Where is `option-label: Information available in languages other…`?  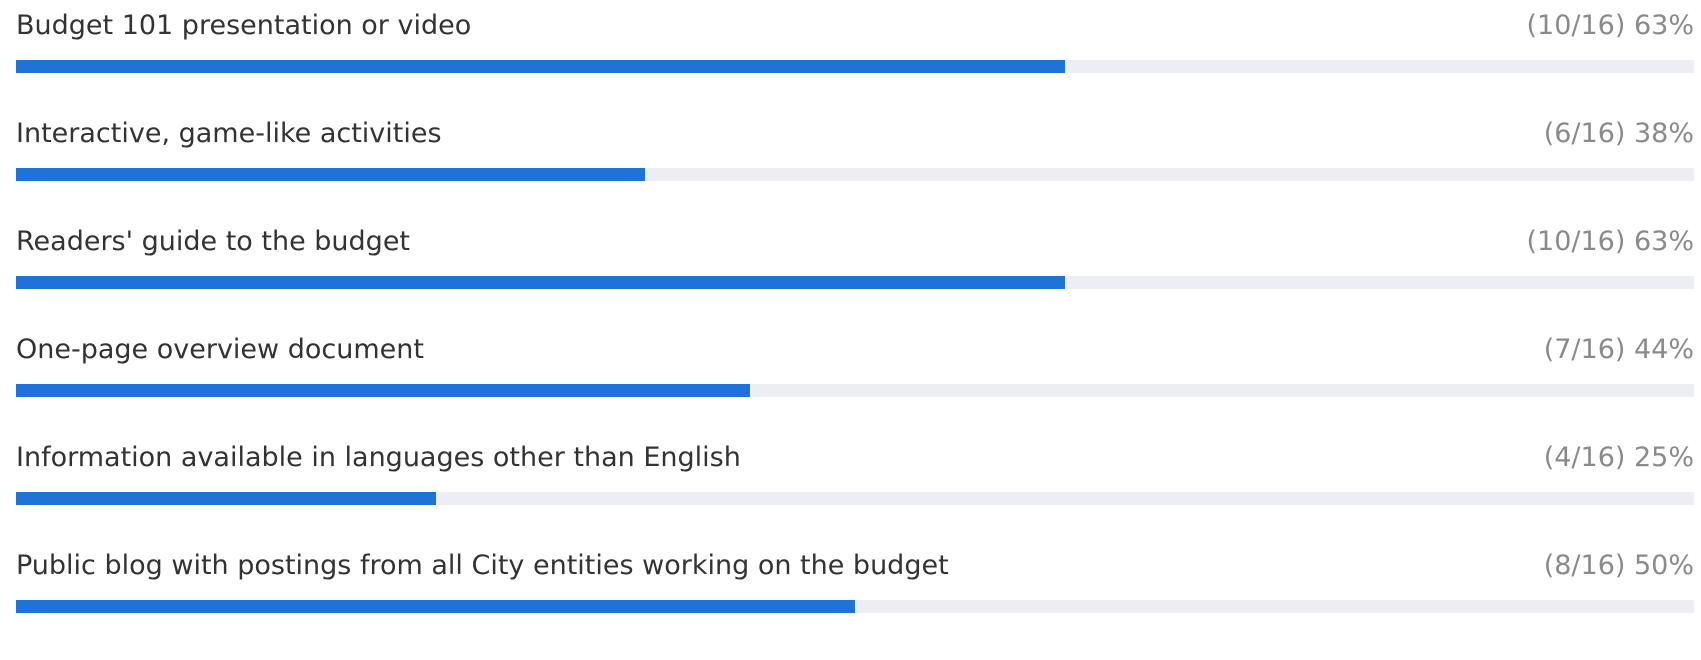 option-label: Information available in languages other… is located at coordinates (378, 457).